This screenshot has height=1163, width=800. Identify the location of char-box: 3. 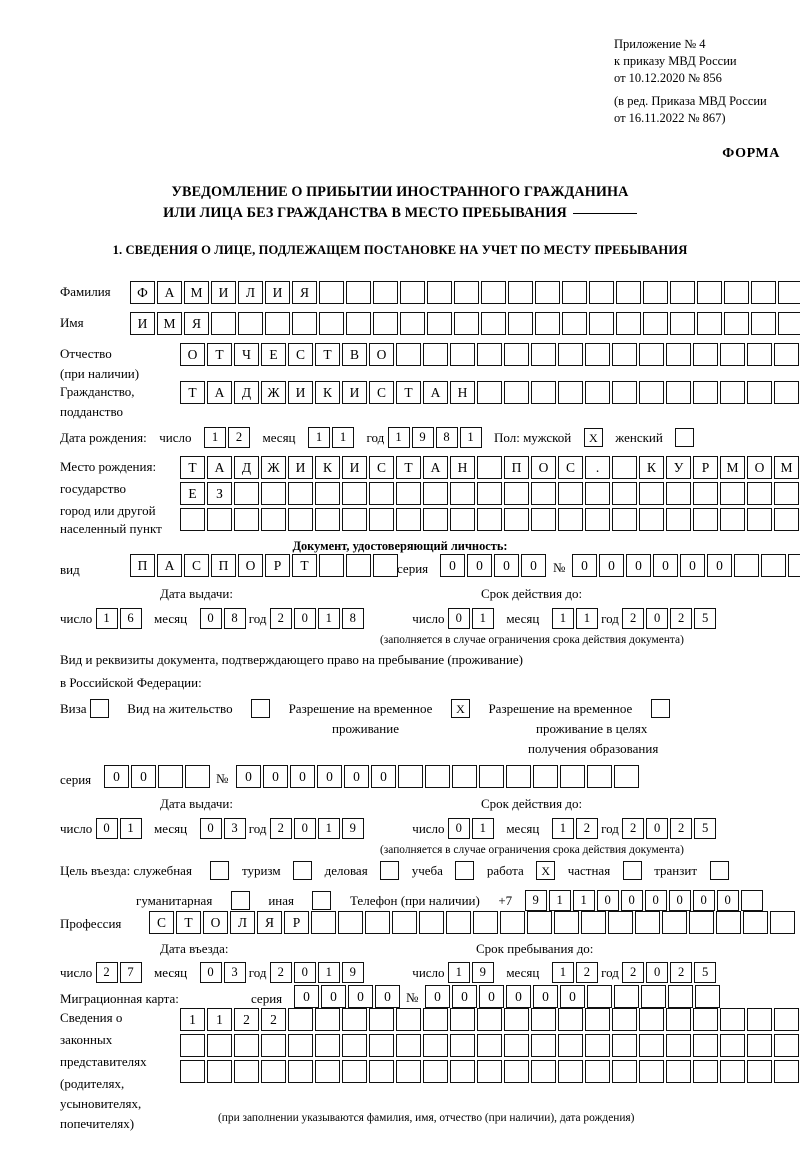
(234, 828).